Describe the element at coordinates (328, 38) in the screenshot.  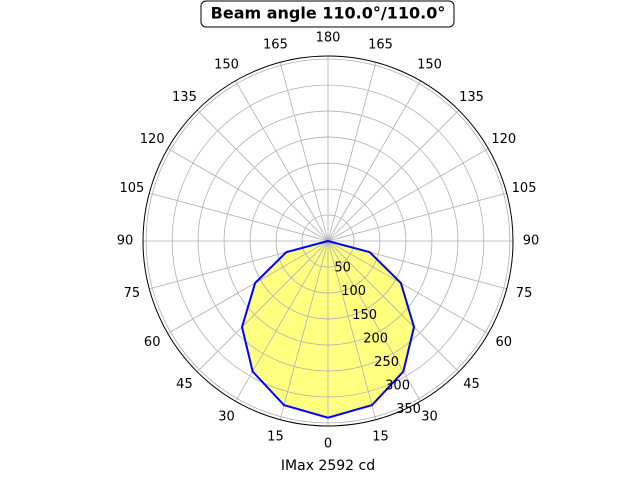
I see `theta-tick-label: 180` at that location.